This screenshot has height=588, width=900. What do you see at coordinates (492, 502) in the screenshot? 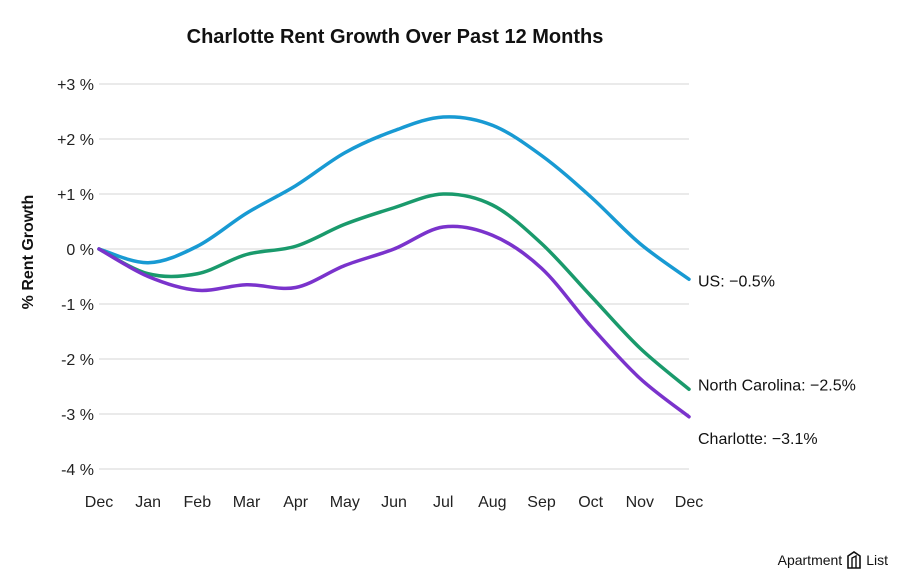
I see `x-tick-label: Aug` at bounding box center [492, 502].